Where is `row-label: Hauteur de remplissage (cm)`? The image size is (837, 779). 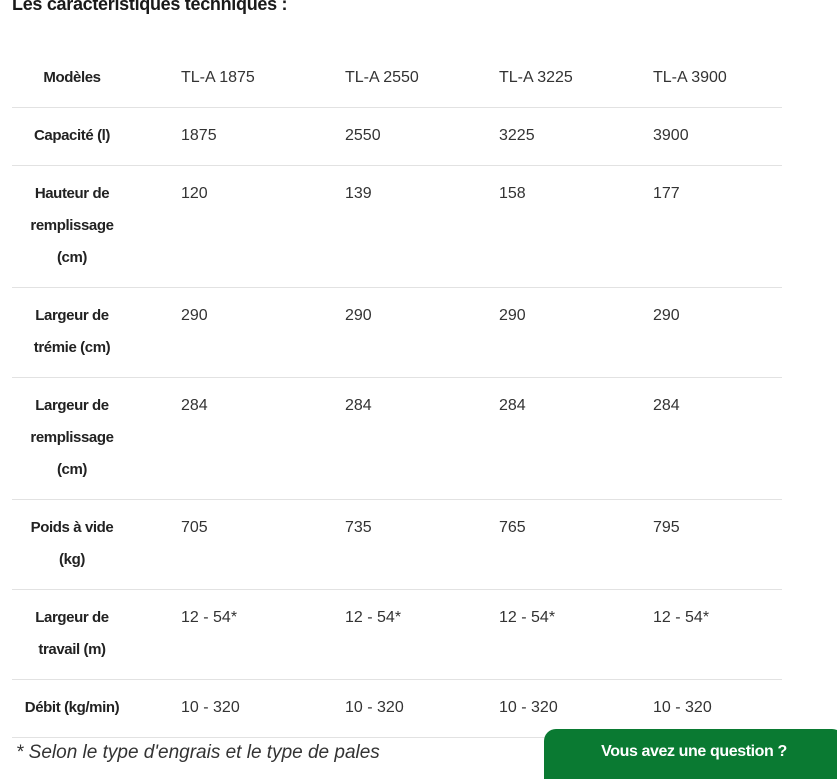 row-label: Hauteur de remplissage (cm) is located at coordinates (96, 227).